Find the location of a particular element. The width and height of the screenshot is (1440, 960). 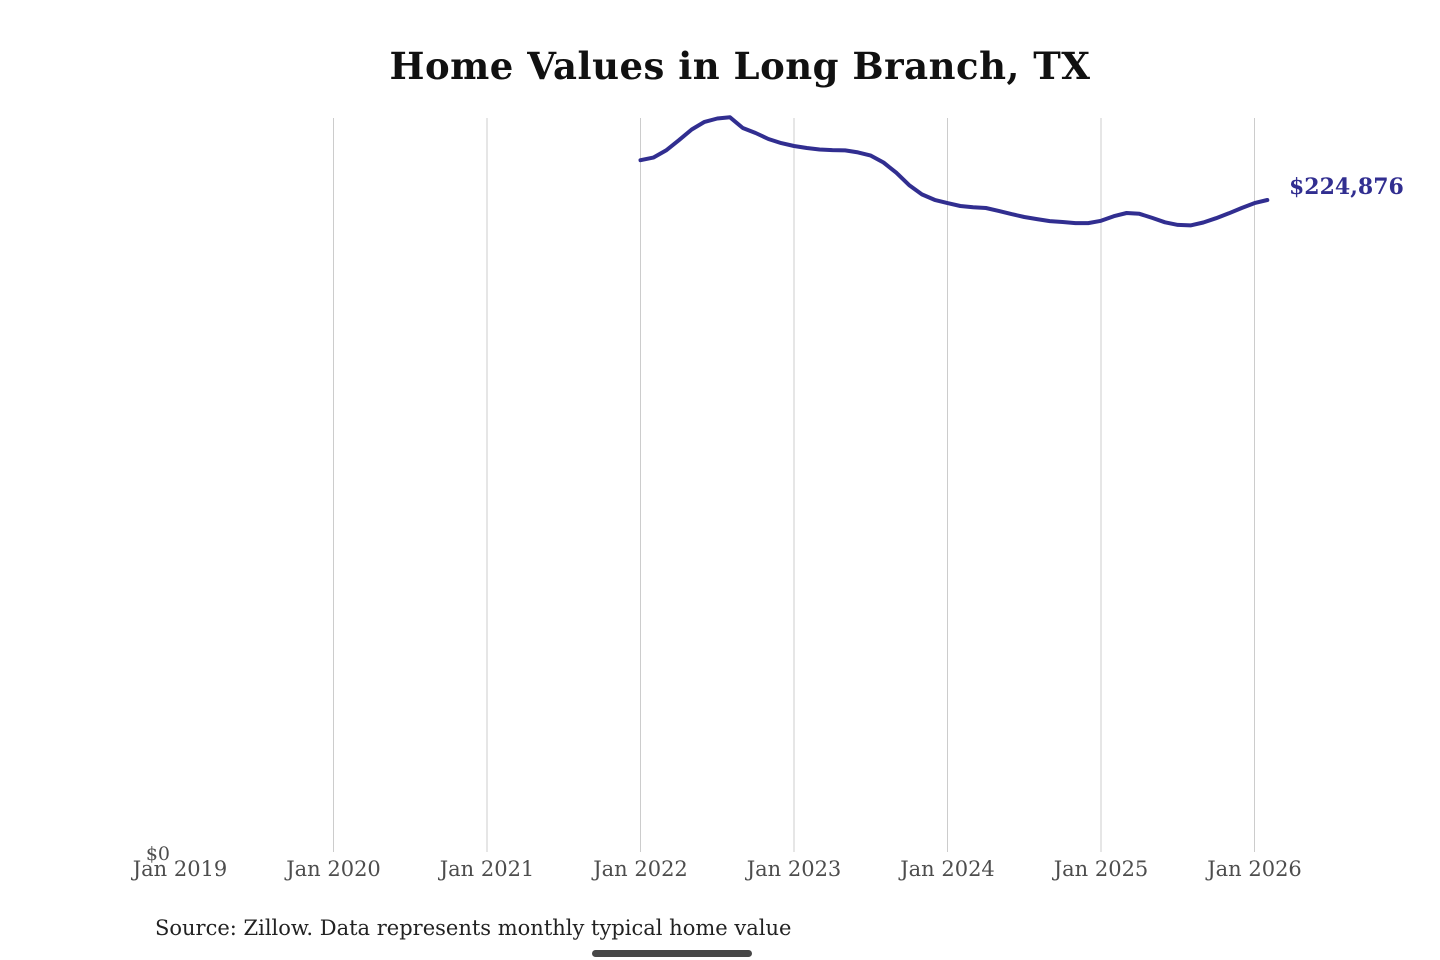

x-tick-label-jan-2023: Jan 2023 is located at coordinates (794, 869).